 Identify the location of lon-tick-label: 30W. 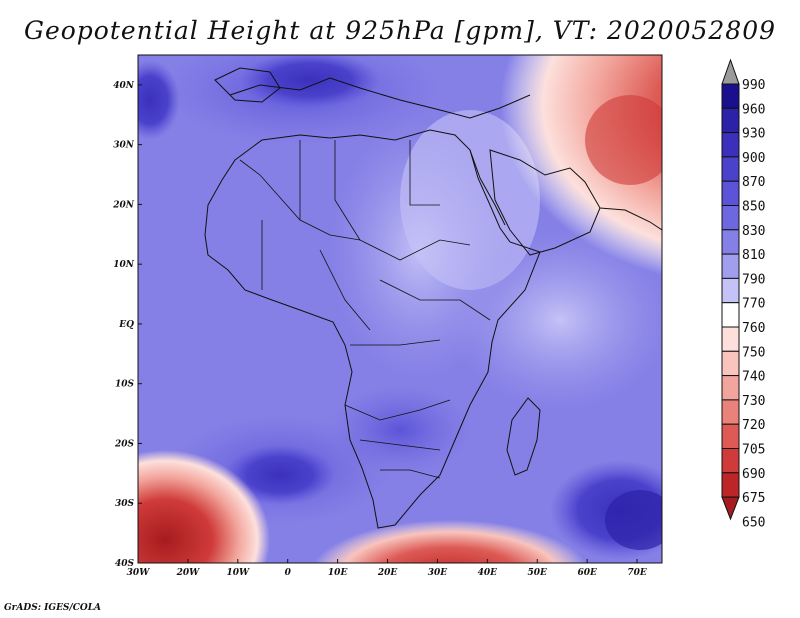
(139, 573).